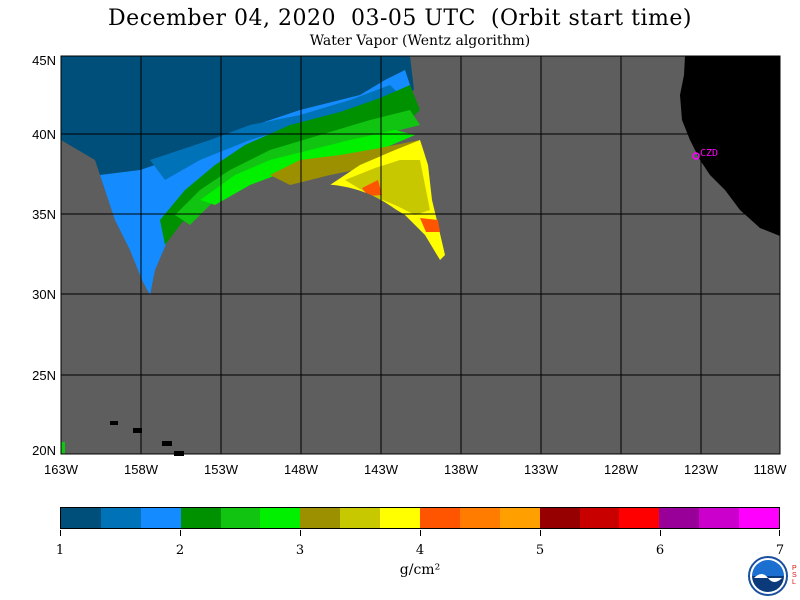 This screenshot has height=600, width=800. I want to click on island-maui, so click(167, 443).